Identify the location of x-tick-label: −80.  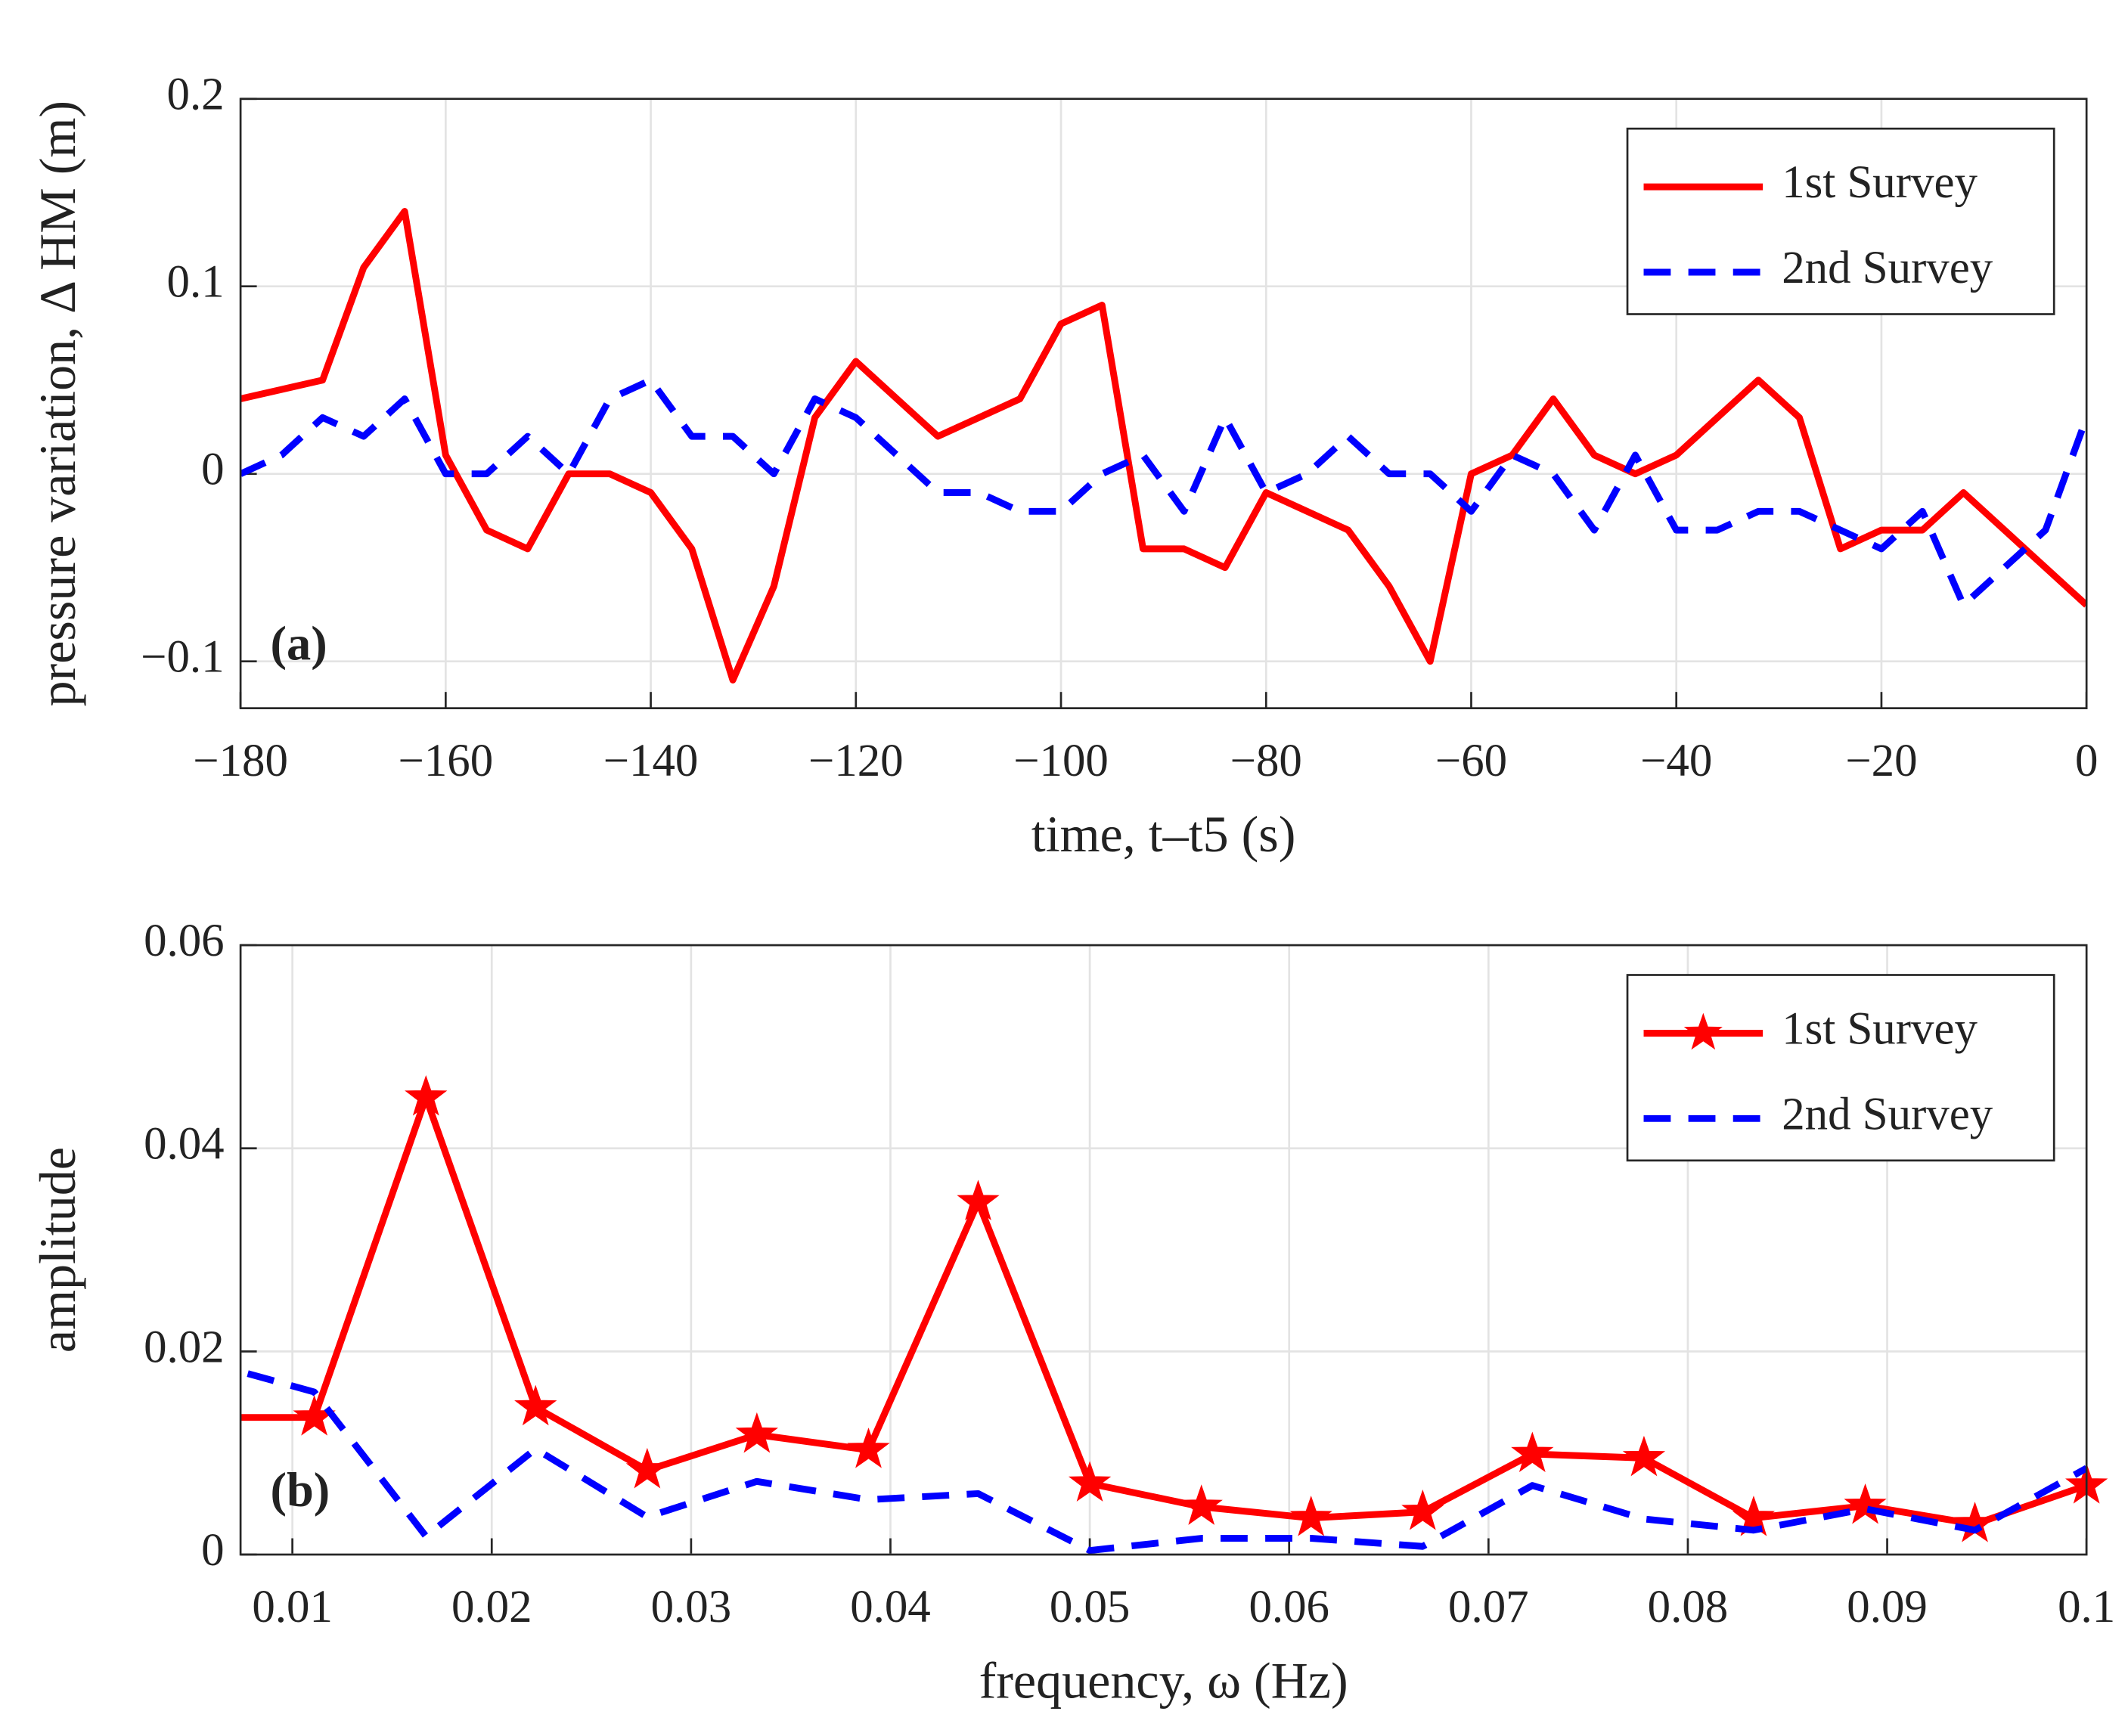
(1266, 761).